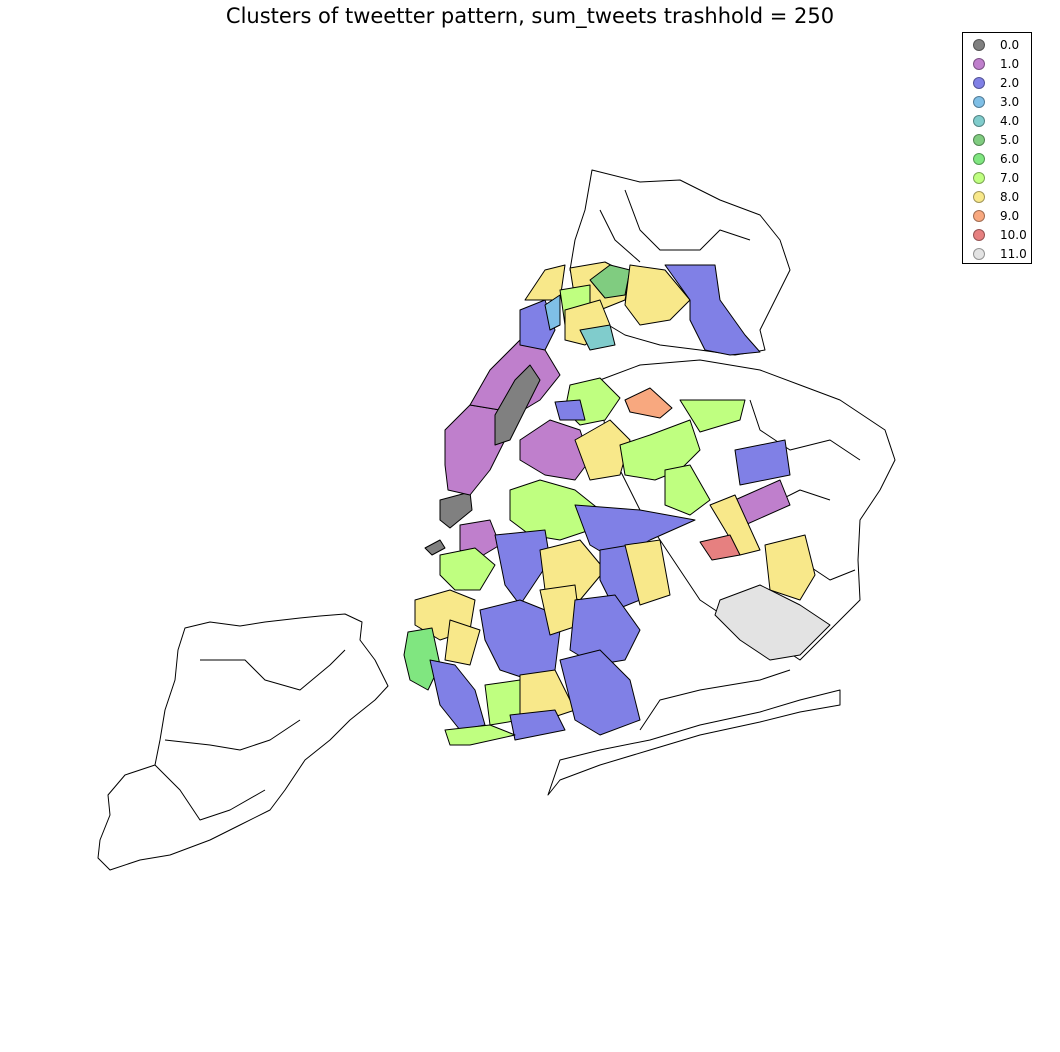 This screenshot has height=1052, width=1060. Describe the element at coordinates (1010, 44) in the screenshot. I see `legend-label: 0.0` at that location.